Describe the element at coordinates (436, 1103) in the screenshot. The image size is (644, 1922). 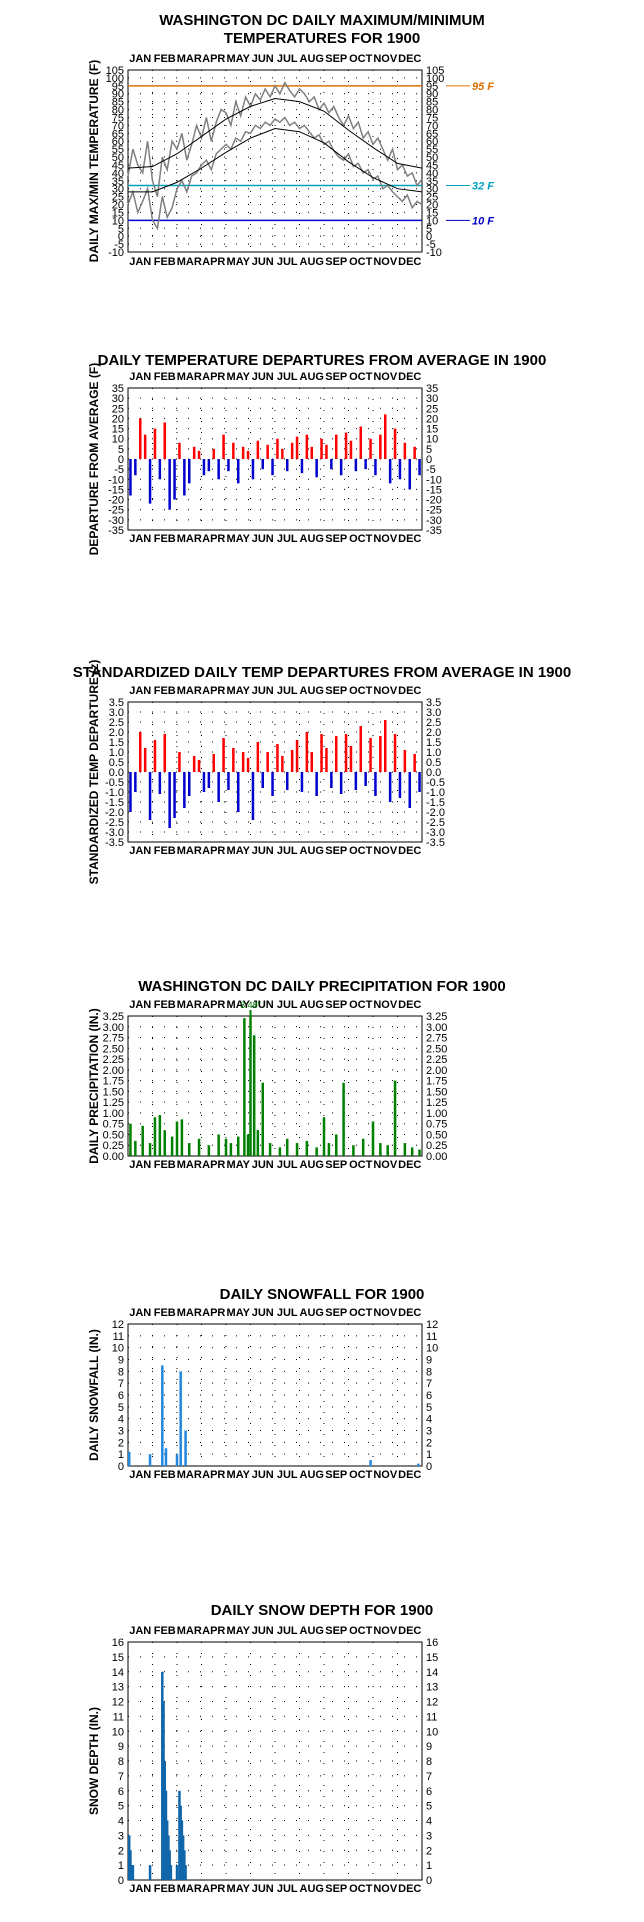
I see `y-tick-label-right: 1.25` at that location.